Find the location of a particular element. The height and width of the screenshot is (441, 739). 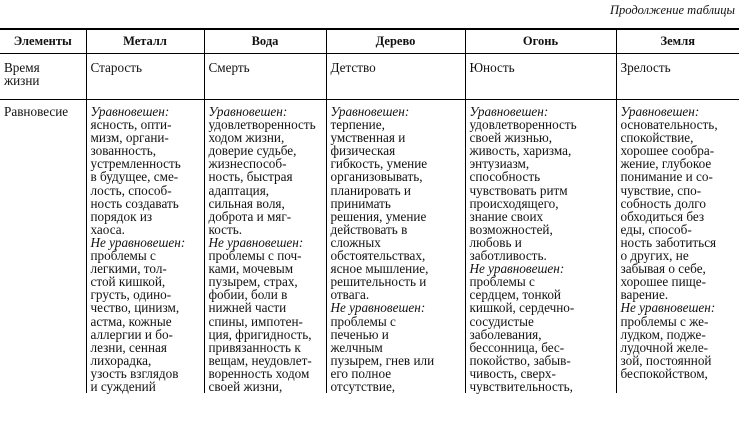

text-line: чество, цинизм, is located at coordinates (135, 308).